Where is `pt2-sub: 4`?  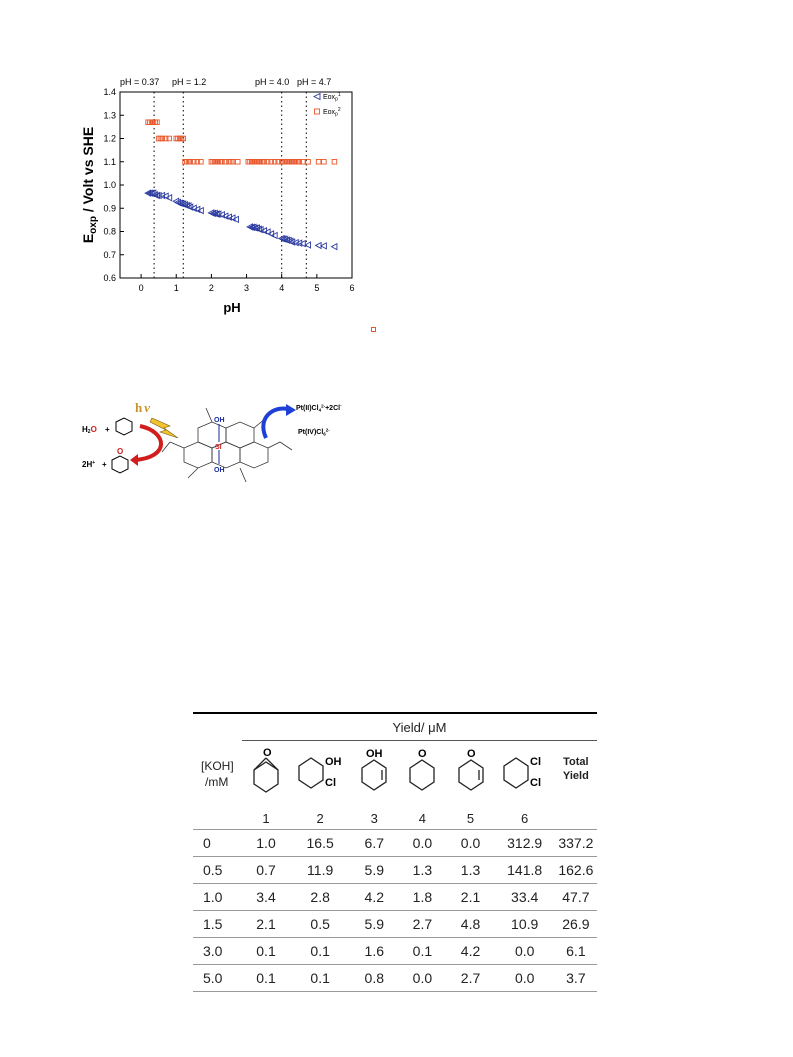
pt2-sub: 4 is located at coordinates (320, 410).